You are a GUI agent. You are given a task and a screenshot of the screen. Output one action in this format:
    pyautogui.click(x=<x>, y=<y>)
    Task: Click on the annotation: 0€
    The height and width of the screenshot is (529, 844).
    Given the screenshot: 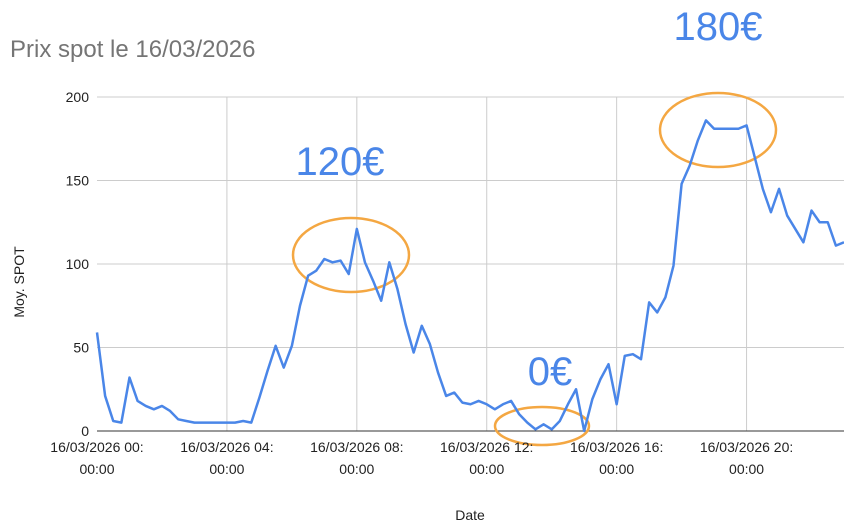 What is the action you would take?
    pyautogui.click(x=550, y=372)
    